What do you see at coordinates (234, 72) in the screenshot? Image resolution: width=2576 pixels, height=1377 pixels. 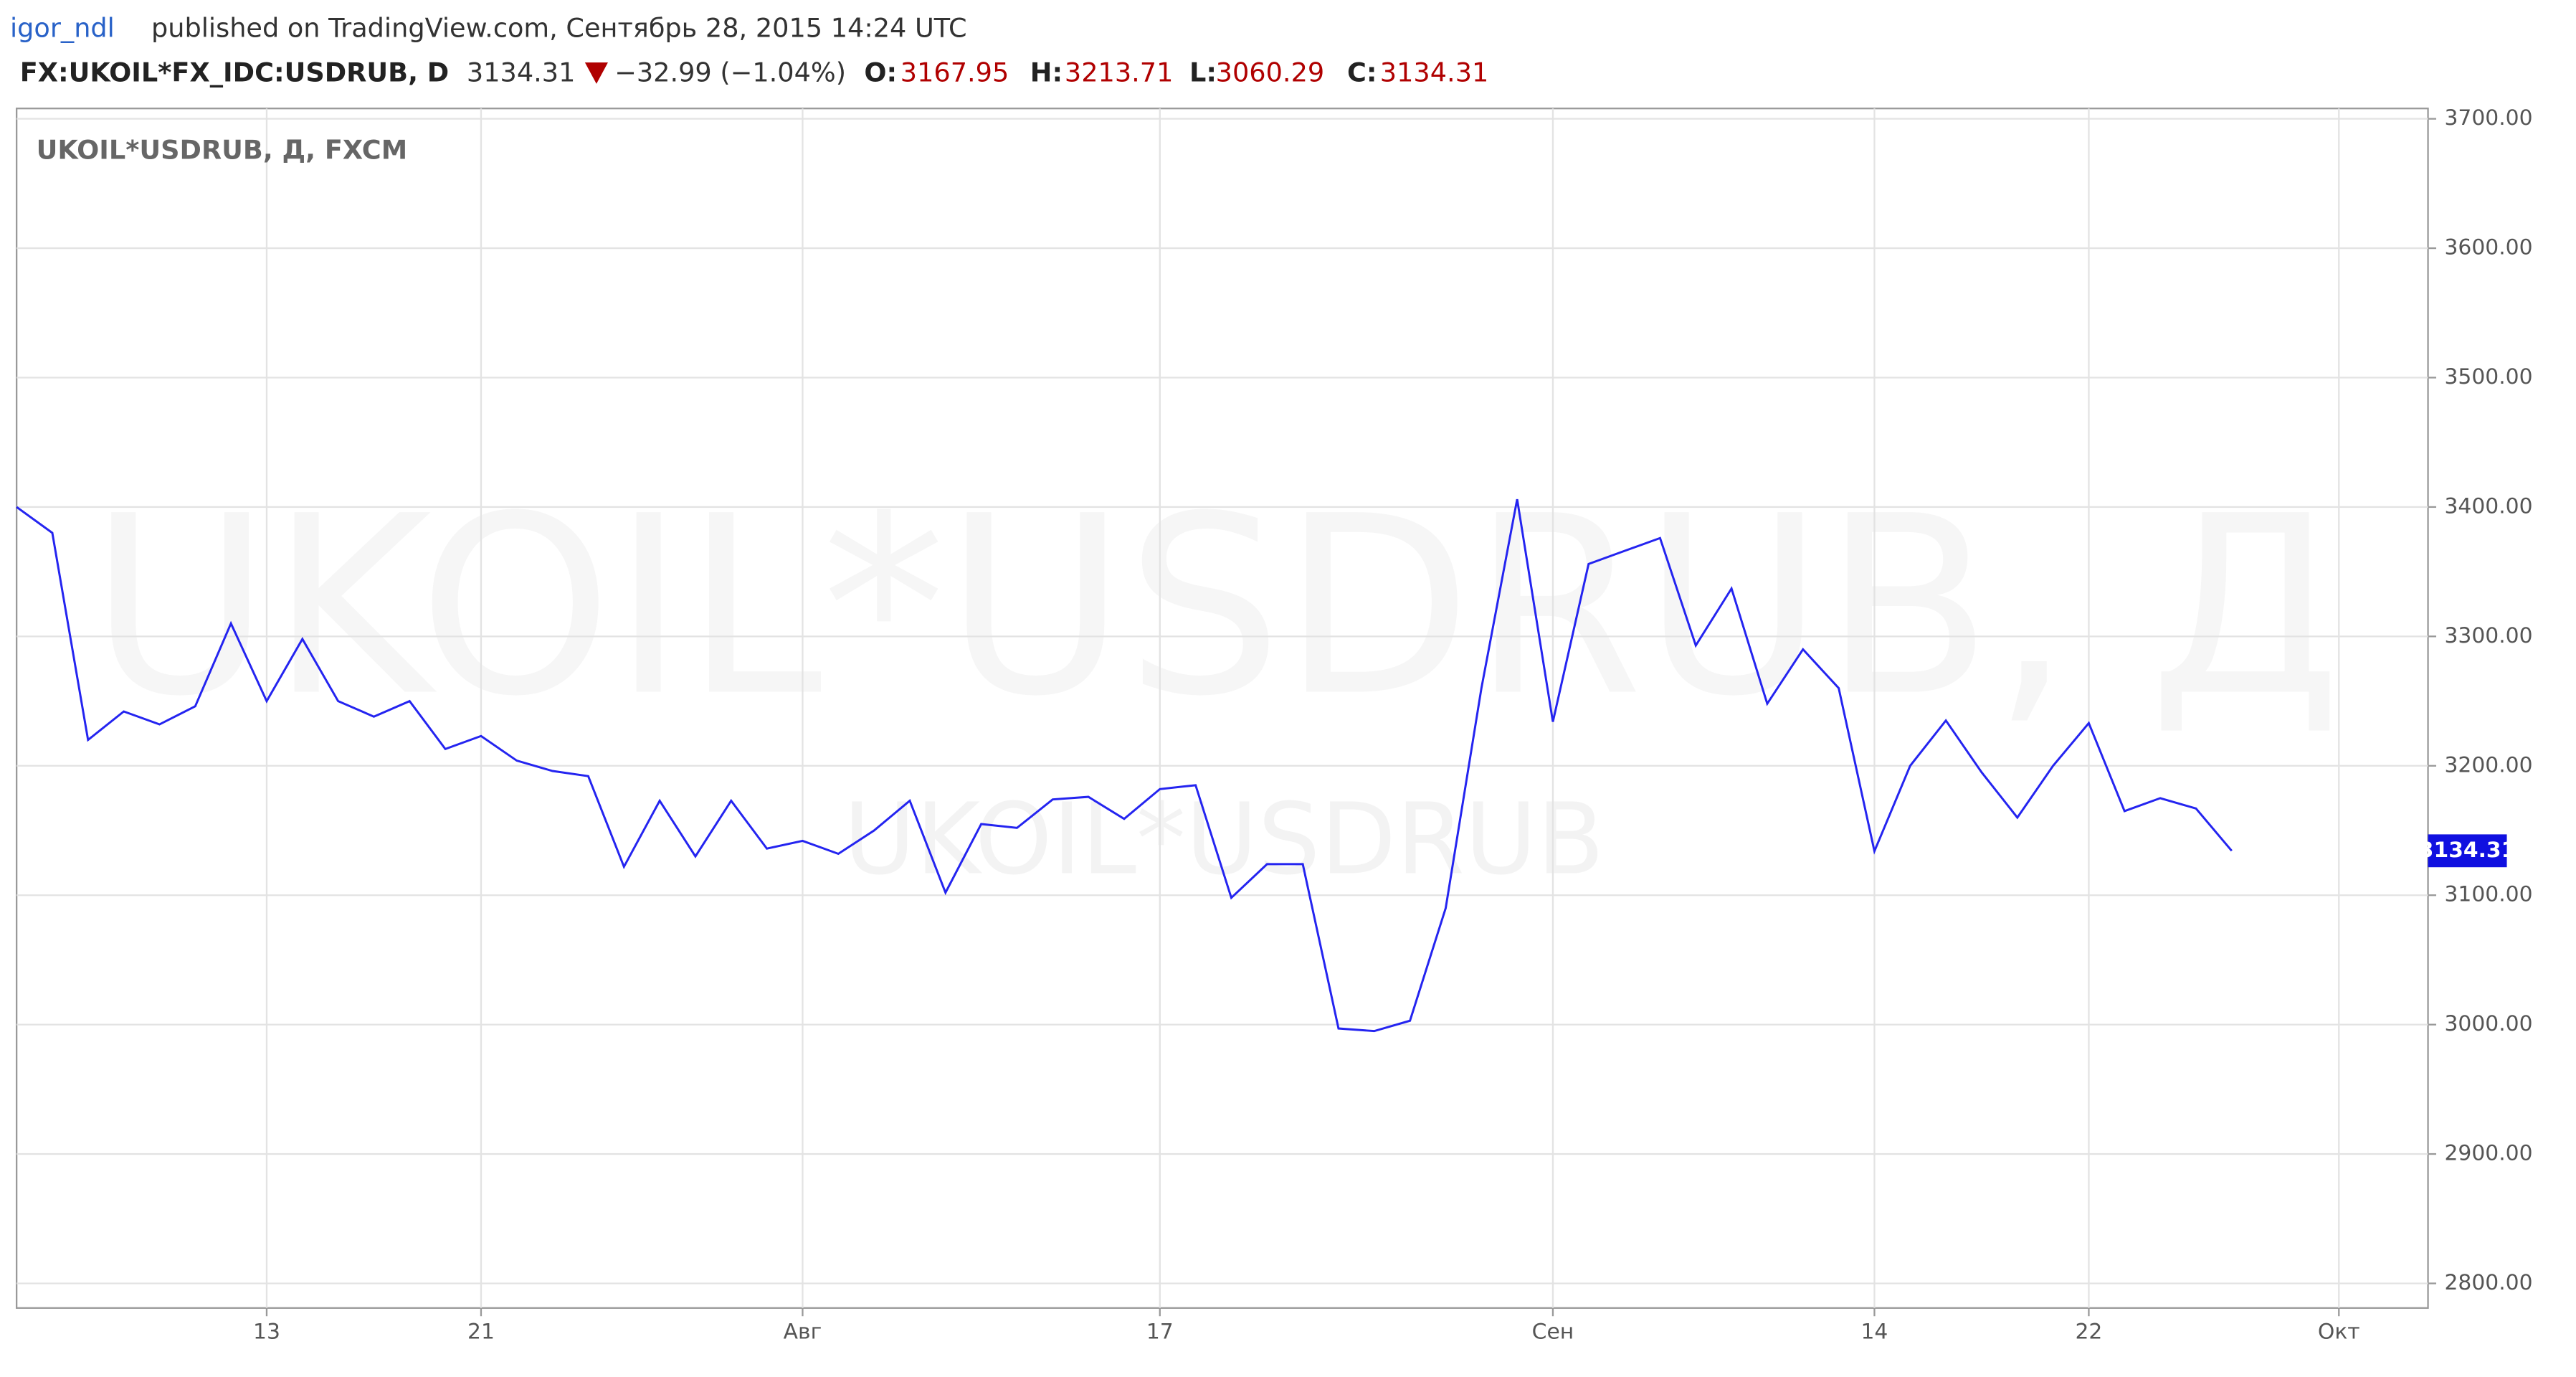 I see `symbol: FX:UKOIL*FX_IDC:USDRUB, D` at bounding box center [234, 72].